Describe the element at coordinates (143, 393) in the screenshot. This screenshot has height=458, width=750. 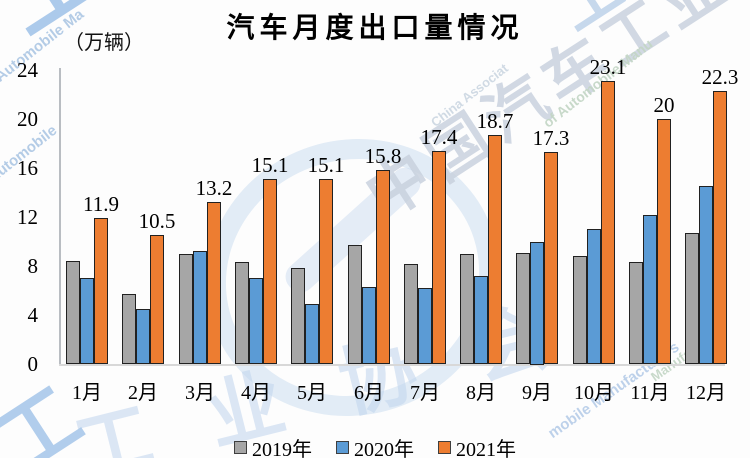
I see `x-label-2月: 2月` at that location.